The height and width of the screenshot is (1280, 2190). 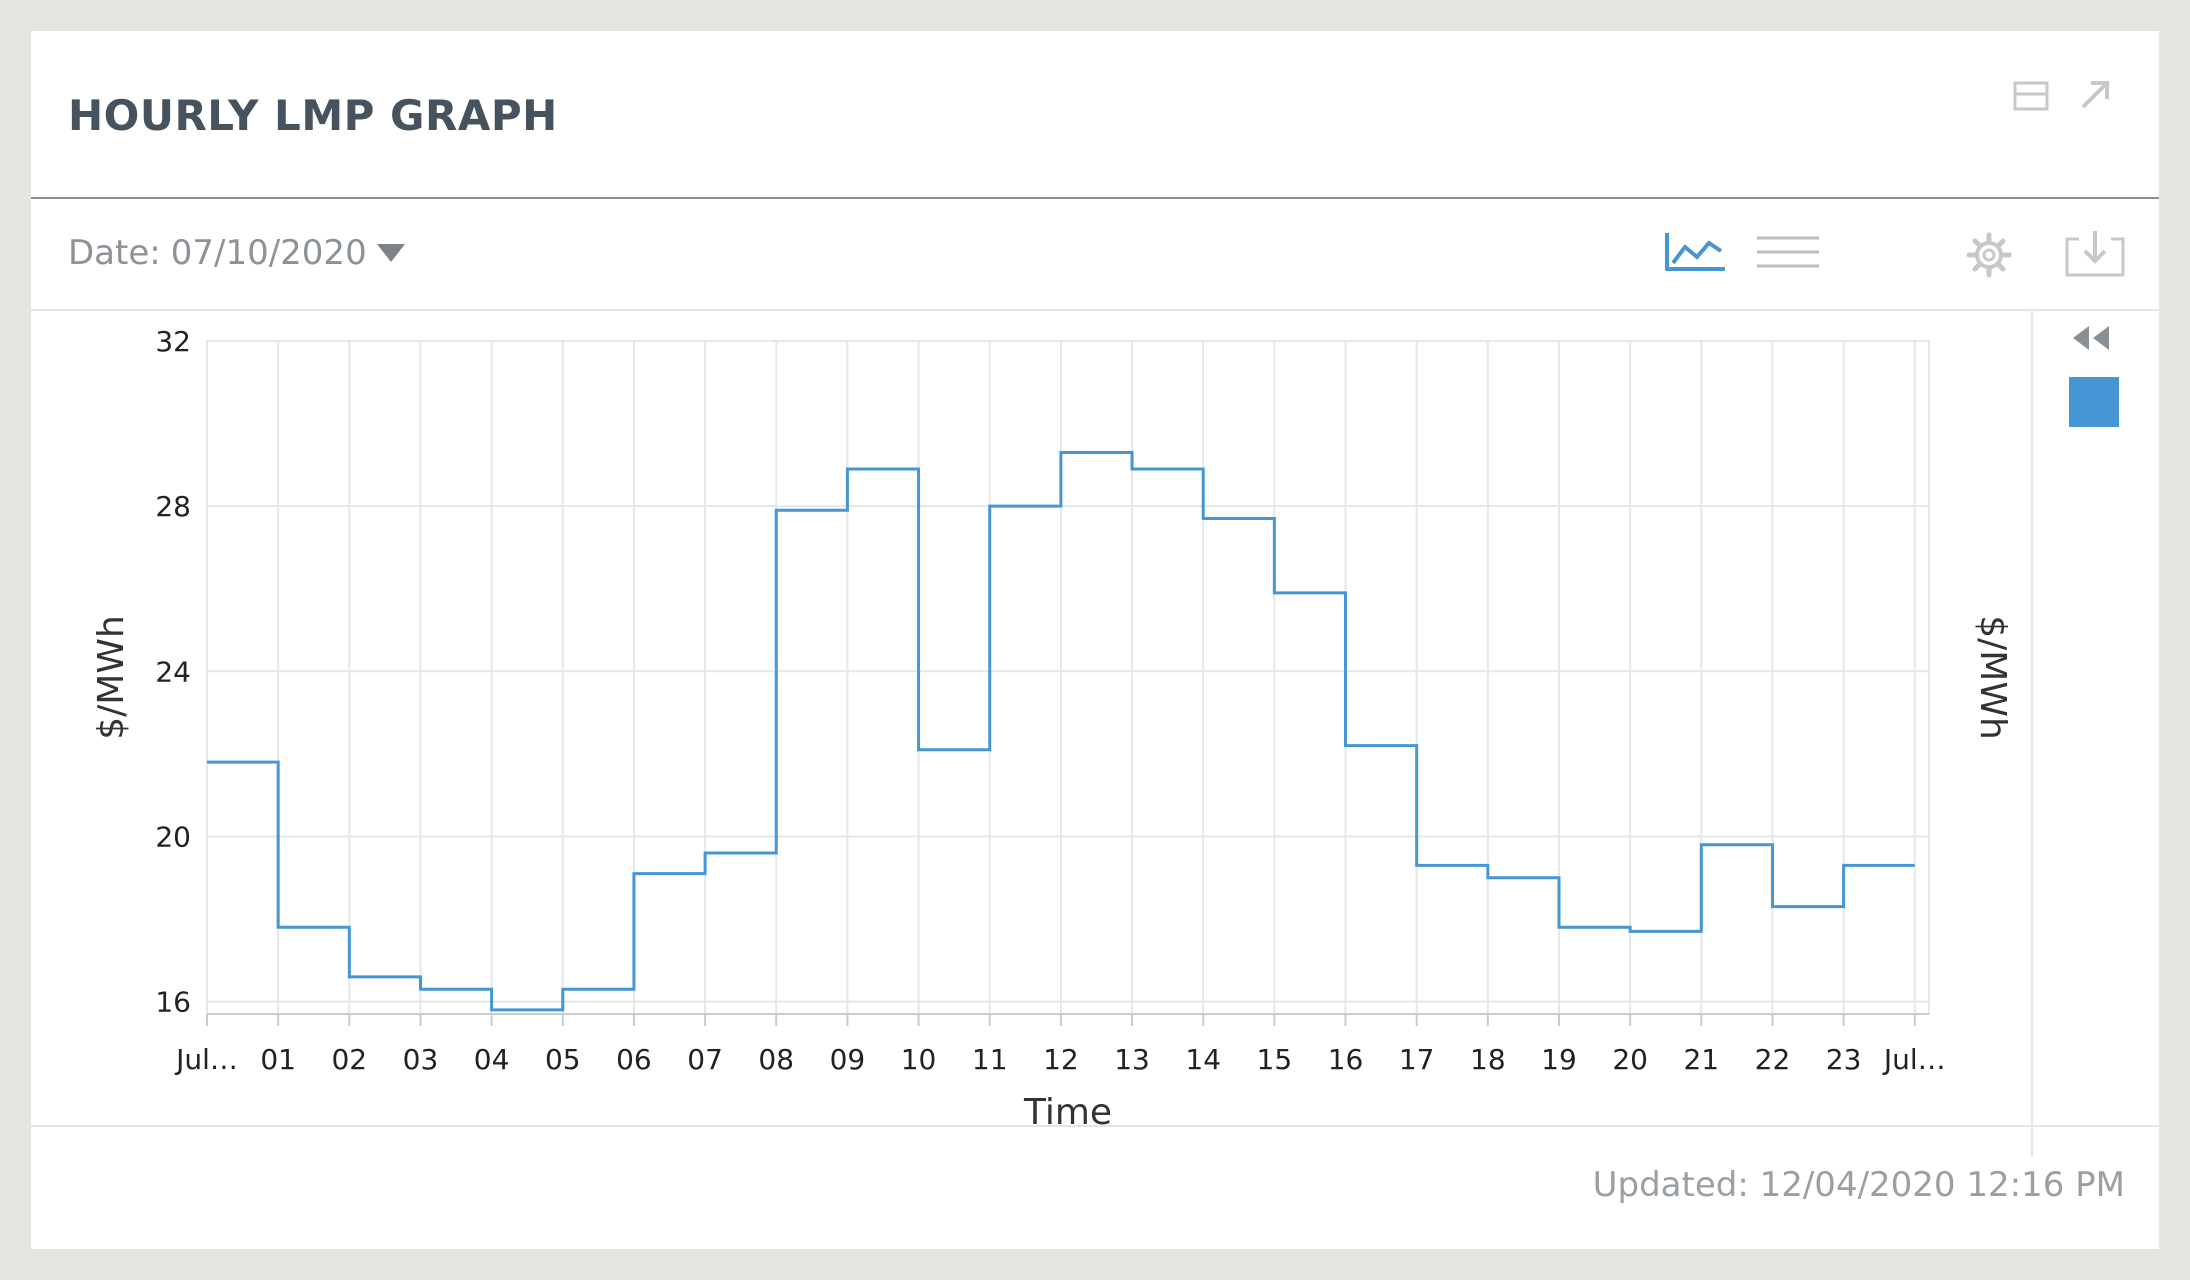 What do you see at coordinates (1132, 1059) in the screenshot?
I see `x-tick-label: 13` at bounding box center [1132, 1059].